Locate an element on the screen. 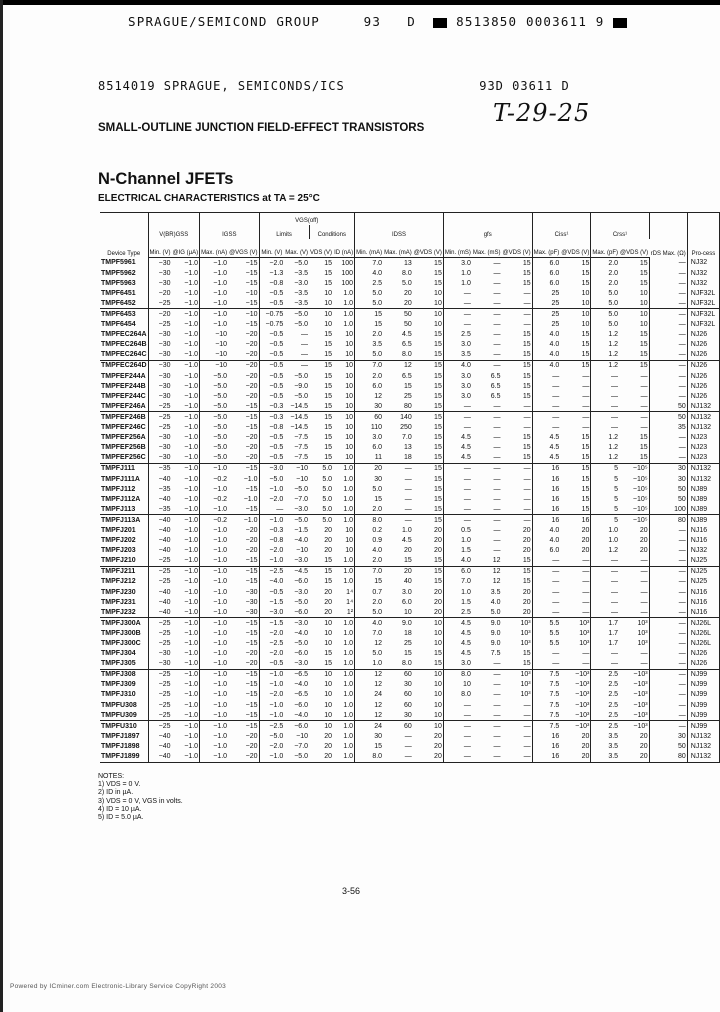 This screenshot has height=1012, width=720. header-idss: IDSS is located at coordinates (399, 225).